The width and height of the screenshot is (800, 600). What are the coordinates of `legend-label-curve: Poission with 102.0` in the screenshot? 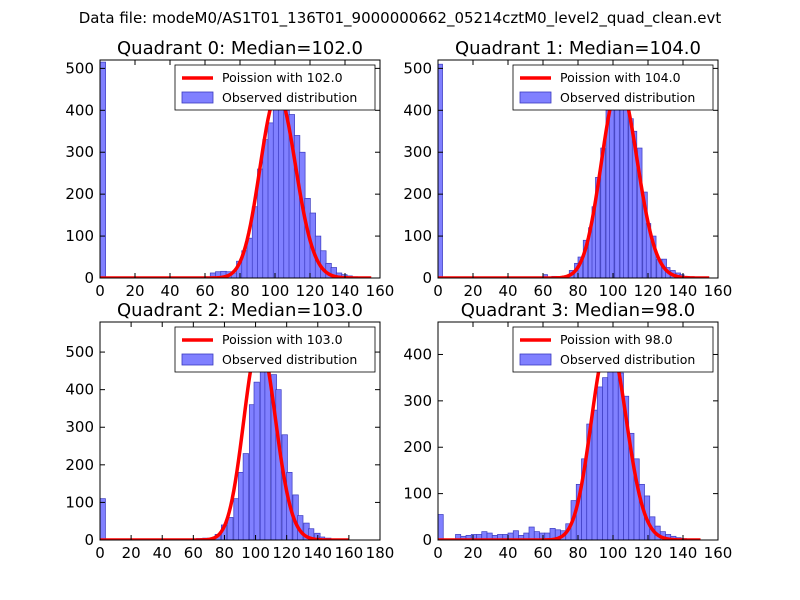 It's located at (282, 77).